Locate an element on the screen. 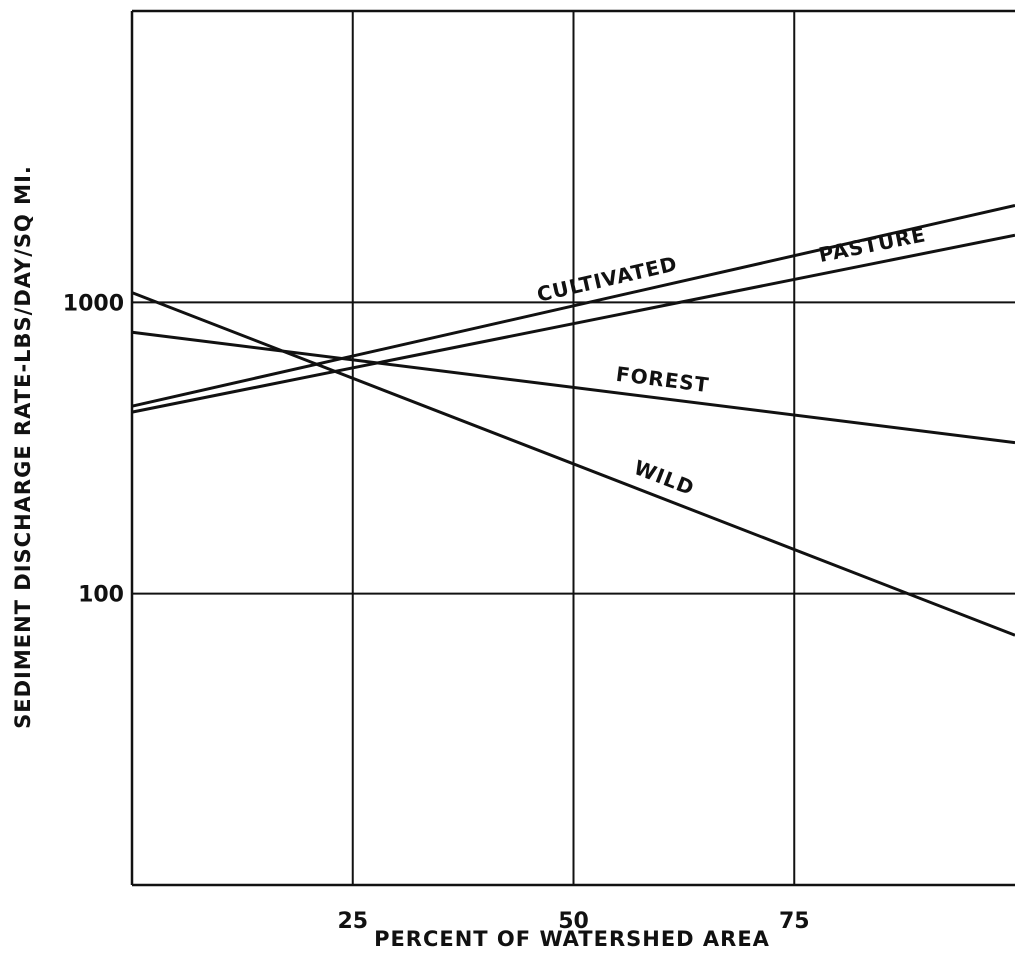 This screenshot has width=1015, height=957. series-label-forest: FOREST is located at coordinates (663, 379).